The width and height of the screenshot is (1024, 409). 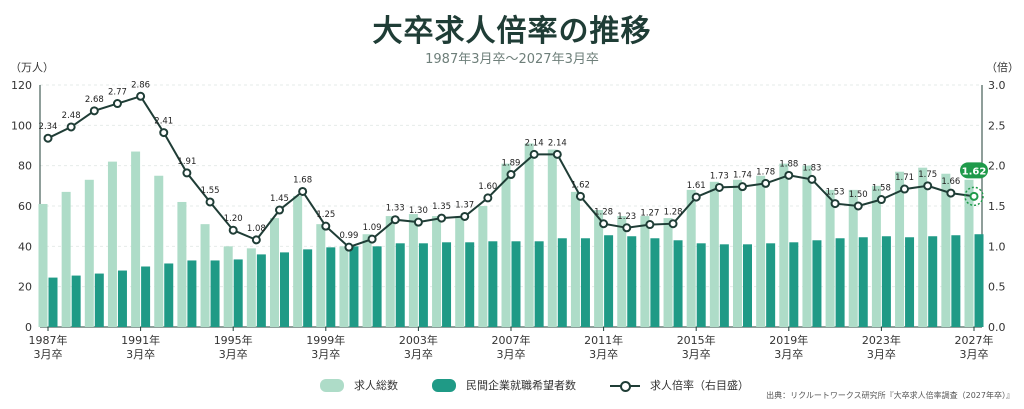 I want to click on y-left-tick-label: 60, so click(x=25, y=206).